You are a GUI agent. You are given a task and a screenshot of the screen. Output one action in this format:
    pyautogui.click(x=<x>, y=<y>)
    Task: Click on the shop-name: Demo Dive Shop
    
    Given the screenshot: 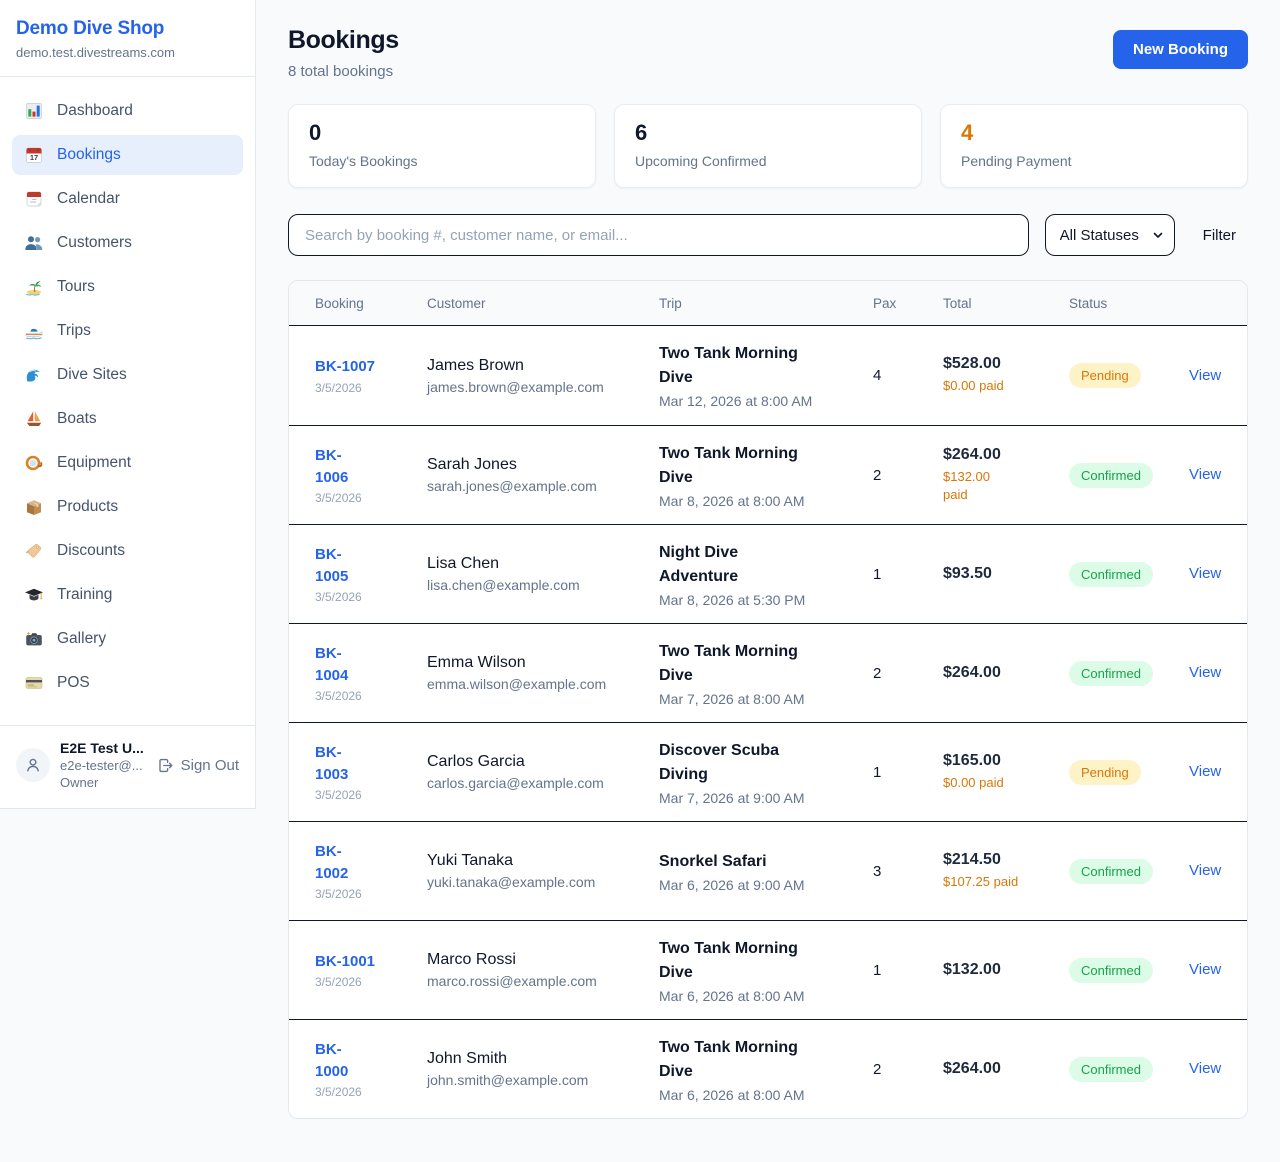 What is the action you would take?
    pyautogui.click(x=90, y=28)
    